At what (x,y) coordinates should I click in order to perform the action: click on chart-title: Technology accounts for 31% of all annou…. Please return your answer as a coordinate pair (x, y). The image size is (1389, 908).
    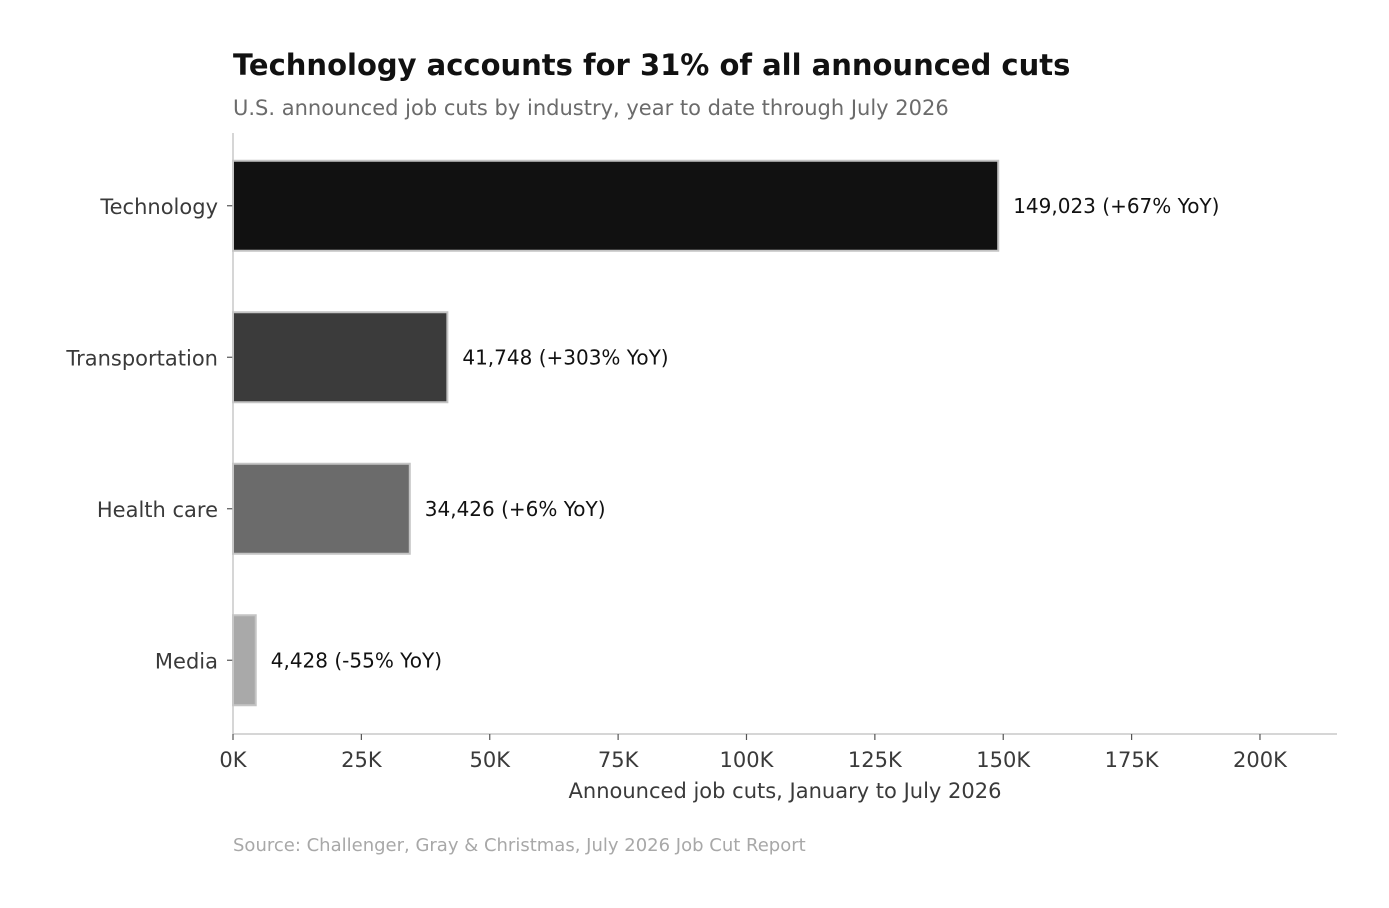
    Looking at the image, I should click on (652, 65).